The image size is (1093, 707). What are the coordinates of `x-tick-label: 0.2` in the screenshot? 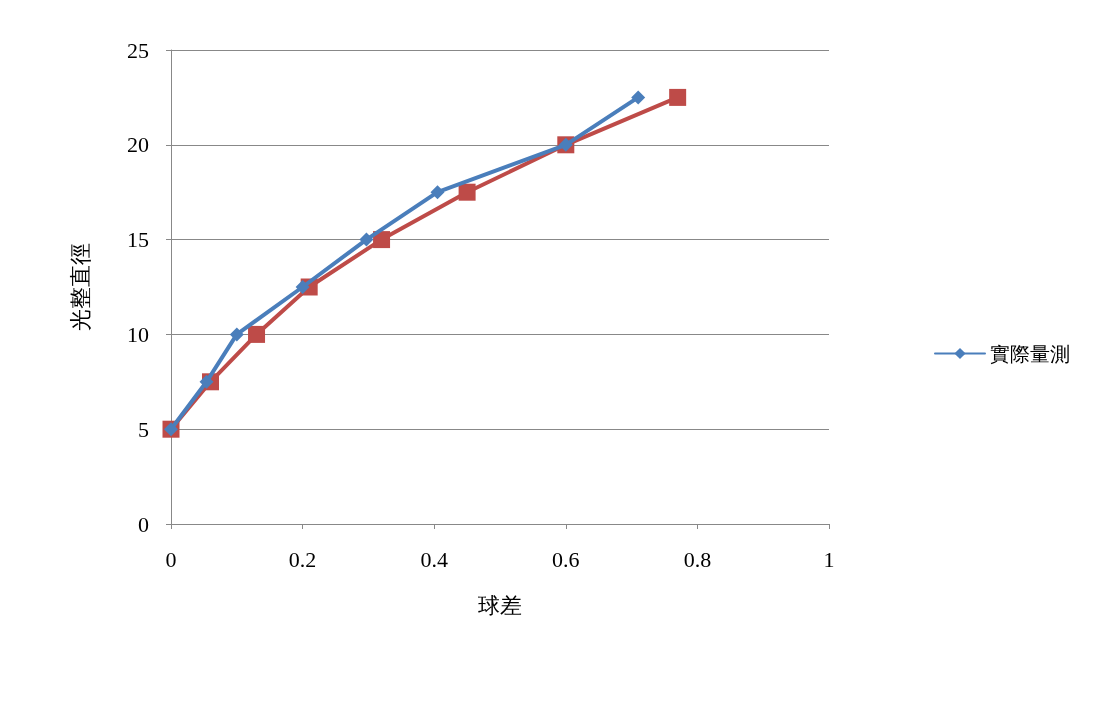 It's located at (302, 559).